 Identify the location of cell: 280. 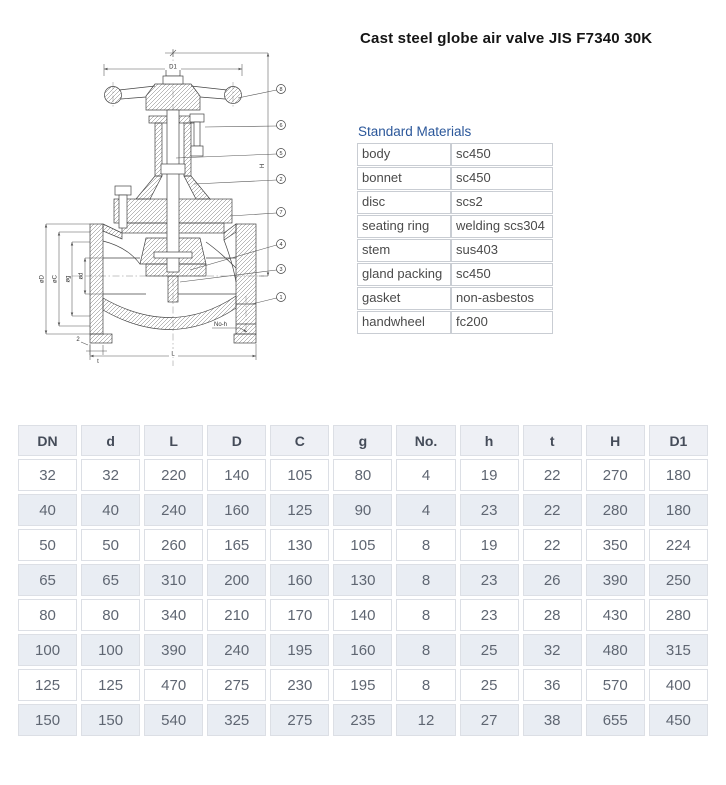
(615, 510).